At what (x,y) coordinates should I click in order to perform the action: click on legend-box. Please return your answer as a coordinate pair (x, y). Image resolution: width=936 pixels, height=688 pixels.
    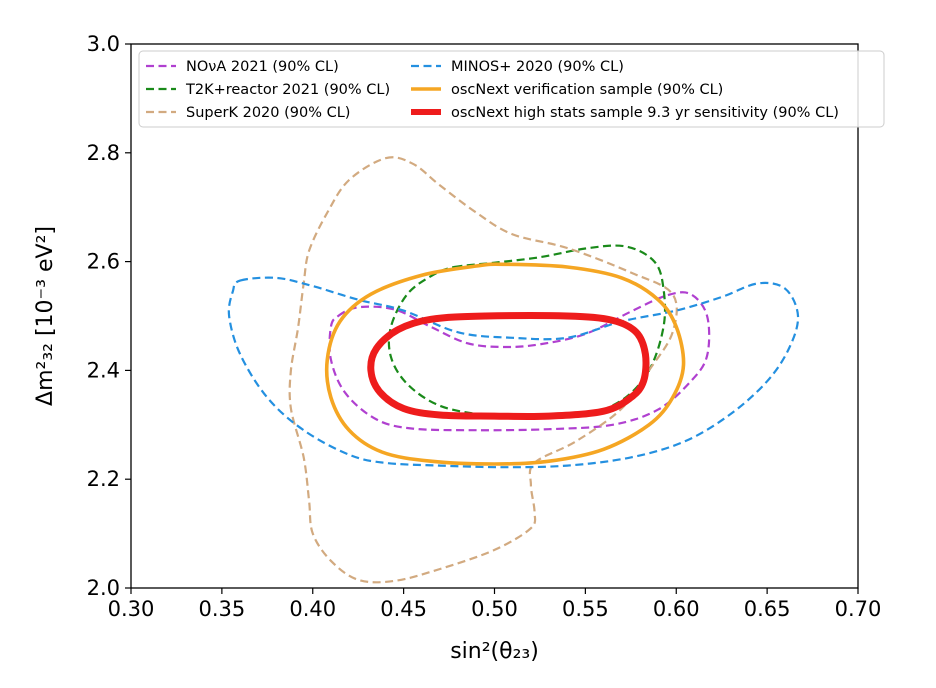
    Looking at the image, I should click on (511, 89).